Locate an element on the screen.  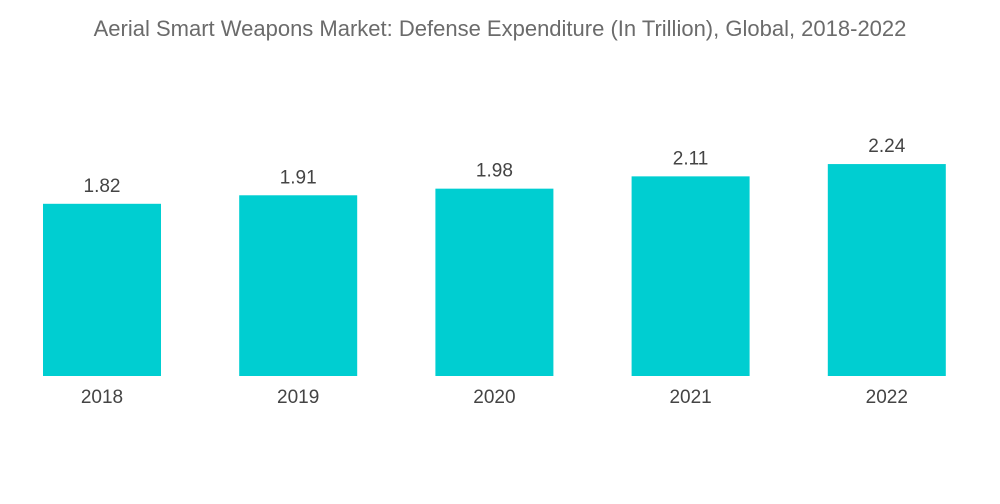
bar-2021 is located at coordinates (690, 276).